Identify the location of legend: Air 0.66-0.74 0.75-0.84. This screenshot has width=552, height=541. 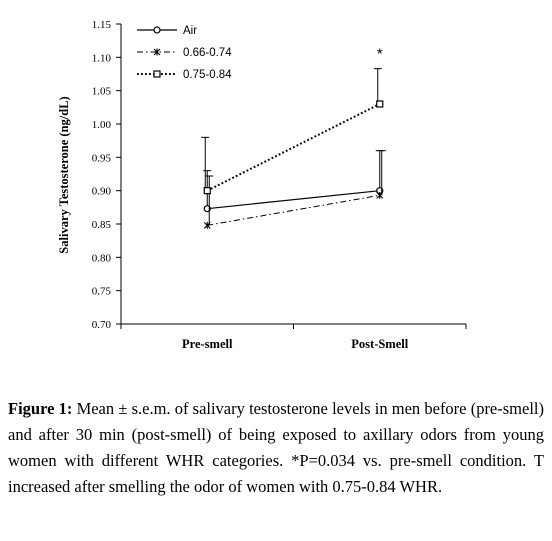
(184, 53).